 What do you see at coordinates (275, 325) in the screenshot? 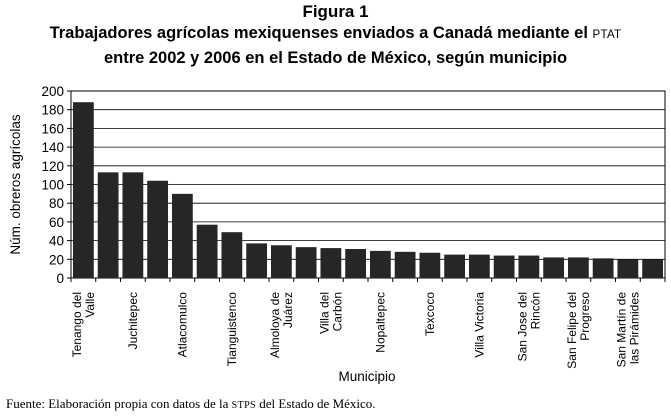
I see `x-tick-label: Almoloya de` at bounding box center [275, 325].